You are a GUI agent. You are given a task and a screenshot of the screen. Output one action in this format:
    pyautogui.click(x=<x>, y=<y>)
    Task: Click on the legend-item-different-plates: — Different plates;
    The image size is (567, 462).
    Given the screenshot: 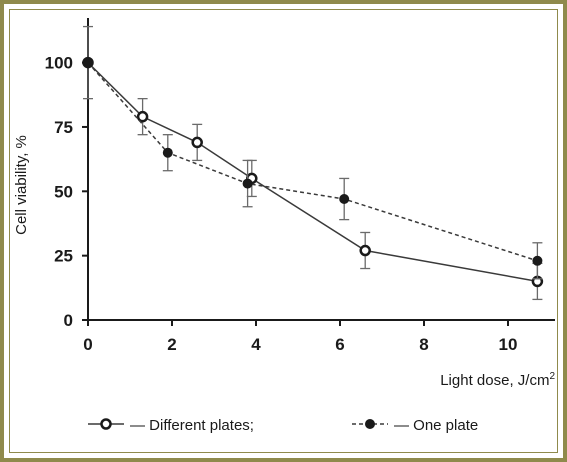 What is the action you would take?
    pyautogui.click(x=171, y=425)
    